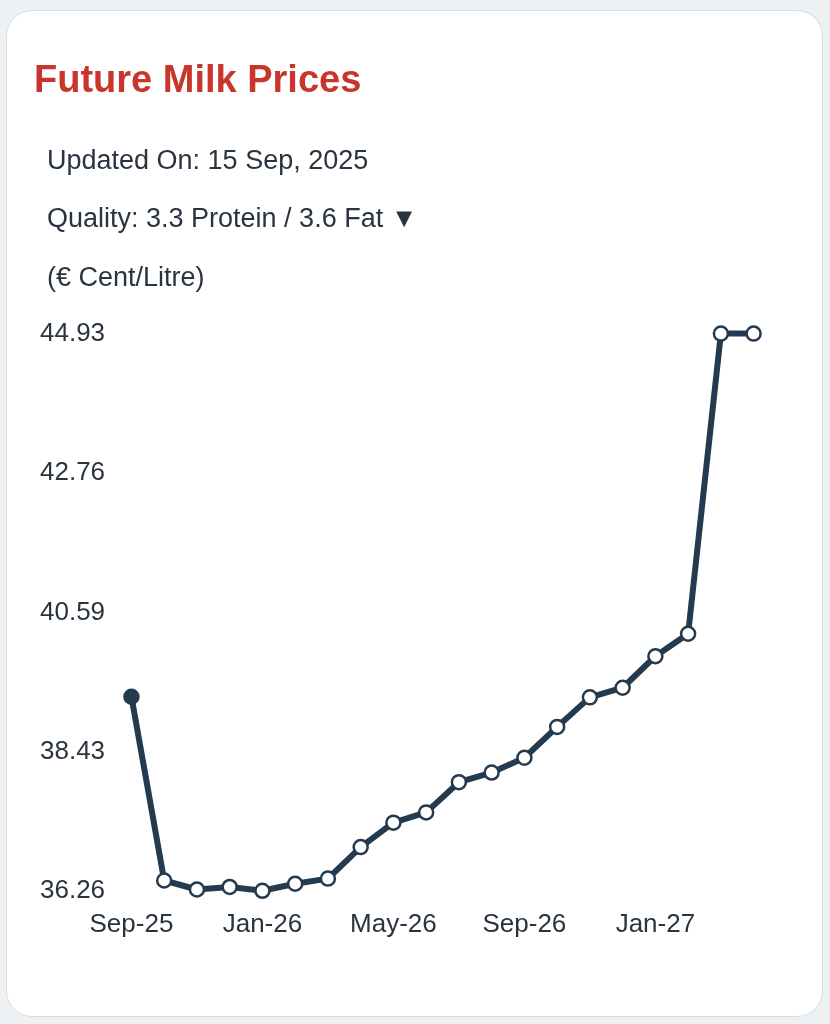 The width and height of the screenshot is (830, 1024). I want to click on y-axis-title: (€ Cent/Litre), so click(126, 277).